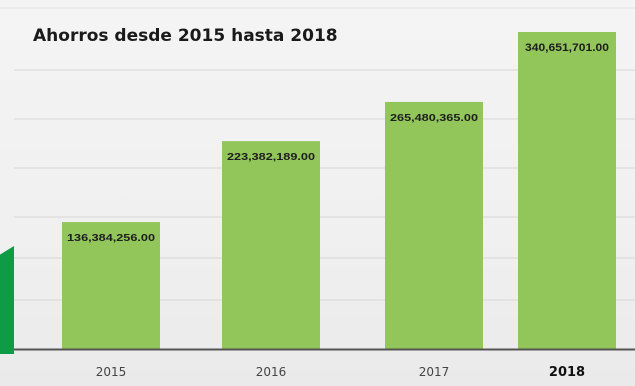 The height and width of the screenshot is (386, 635). Describe the element at coordinates (434, 372) in the screenshot. I see `x-tick-label-2017: 2017` at that location.